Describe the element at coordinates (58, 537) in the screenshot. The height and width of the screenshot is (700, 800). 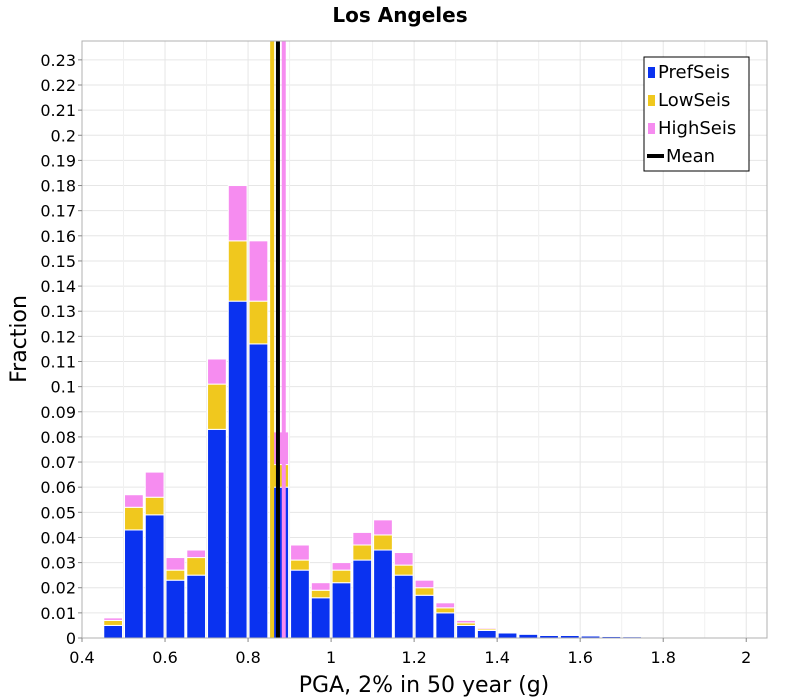
I see `y-tick-label: 0.04` at that location.